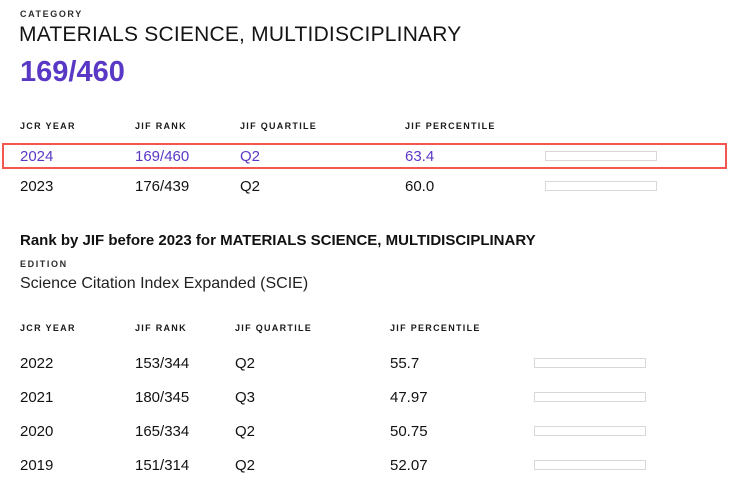  What do you see at coordinates (365, 363) in the screenshot?
I see `table-row: 2022 153/344 Q2 55.7` at bounding box center [365, 363].